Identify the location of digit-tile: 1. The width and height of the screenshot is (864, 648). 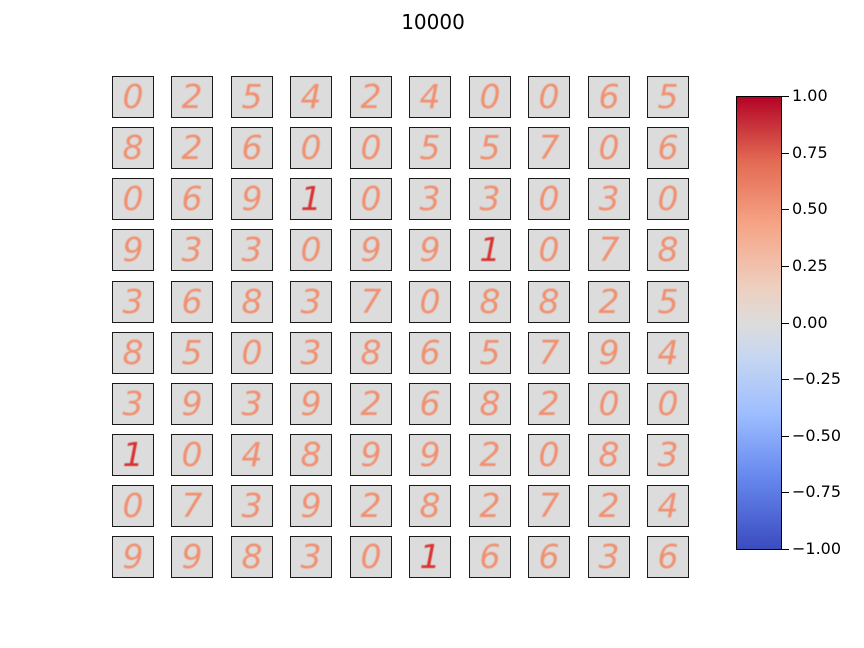
(490, 250).